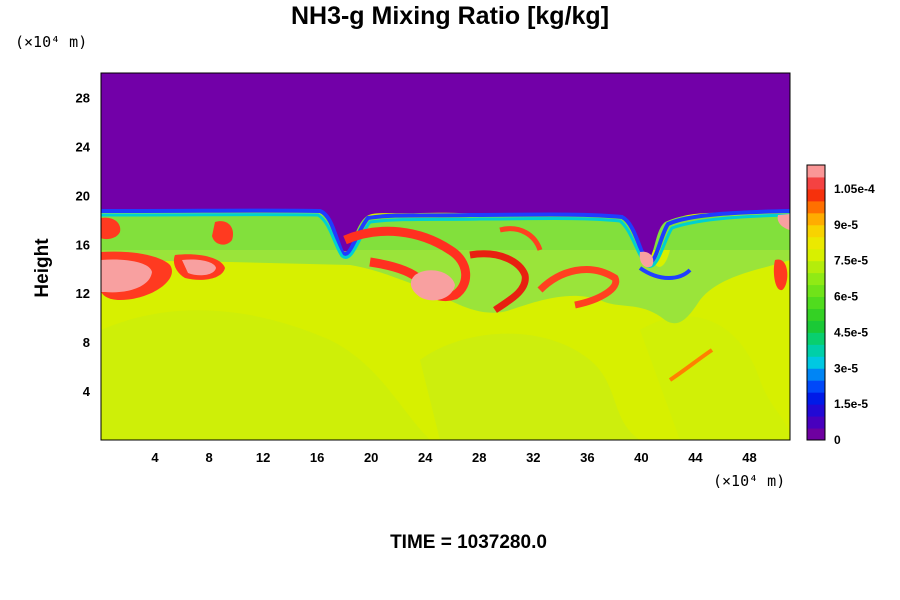 The width and height of the screenshot is (900, 600). I want to click on blue-swirl, so click(665, 273).